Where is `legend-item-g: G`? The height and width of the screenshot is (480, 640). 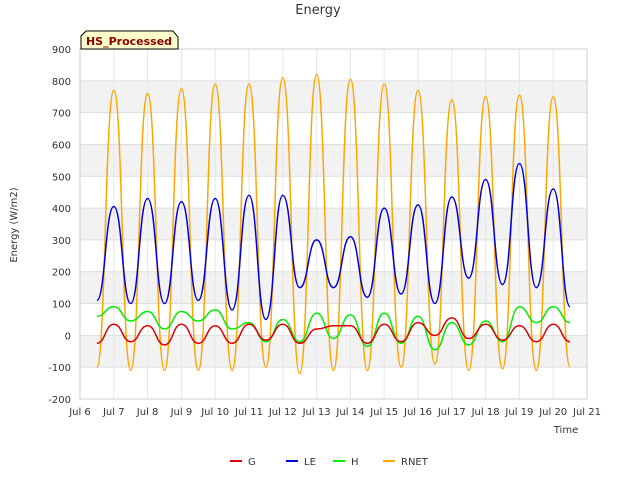 legend-item-g: G is located at coordinates (243, 462).